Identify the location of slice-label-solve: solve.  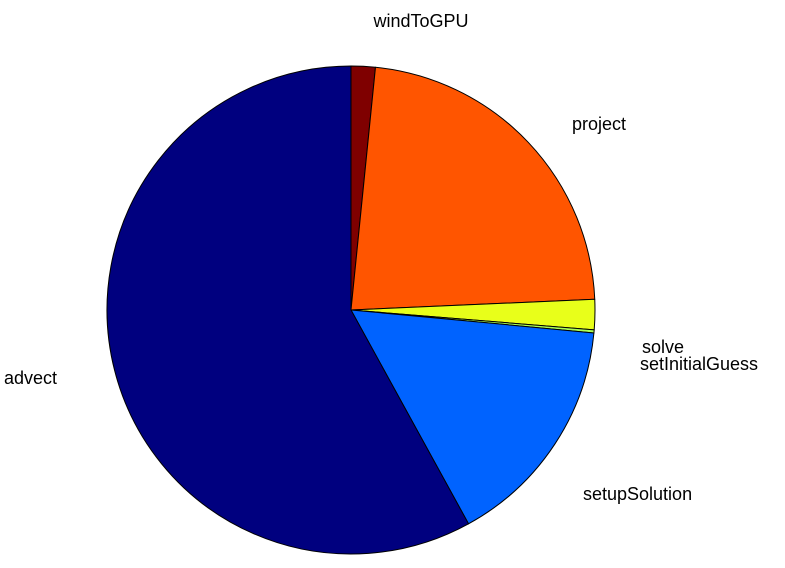
(663, 347).